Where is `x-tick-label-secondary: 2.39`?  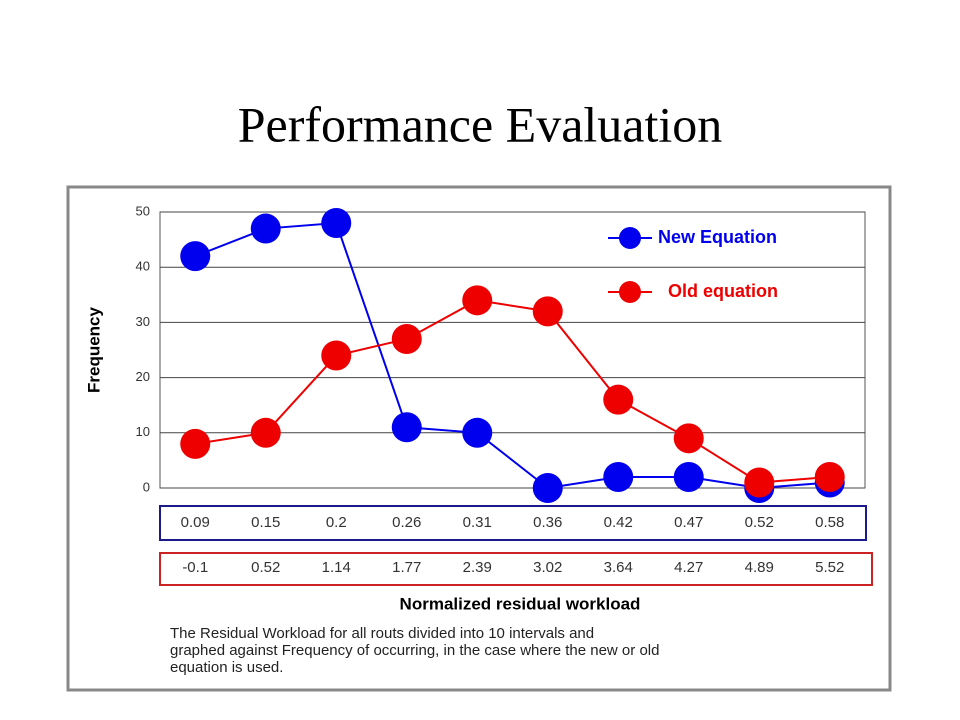 x-tick-label-secondary: 2.39 is located at coordinates (477, 567).